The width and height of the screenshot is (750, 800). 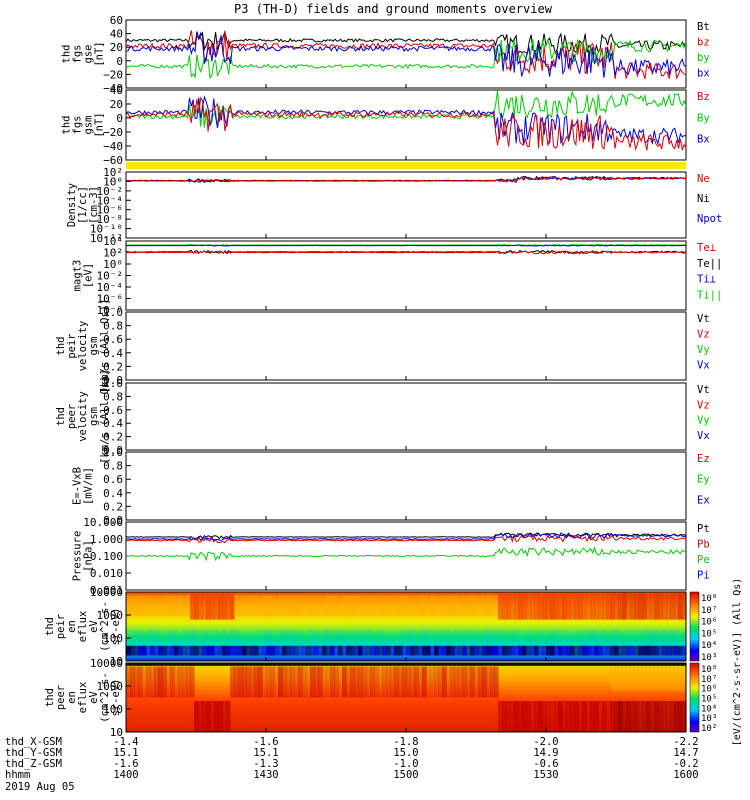 I want to click on panel-peer-velocity: 1.00.80.60.40.20.0, so click(x=395, y=417).